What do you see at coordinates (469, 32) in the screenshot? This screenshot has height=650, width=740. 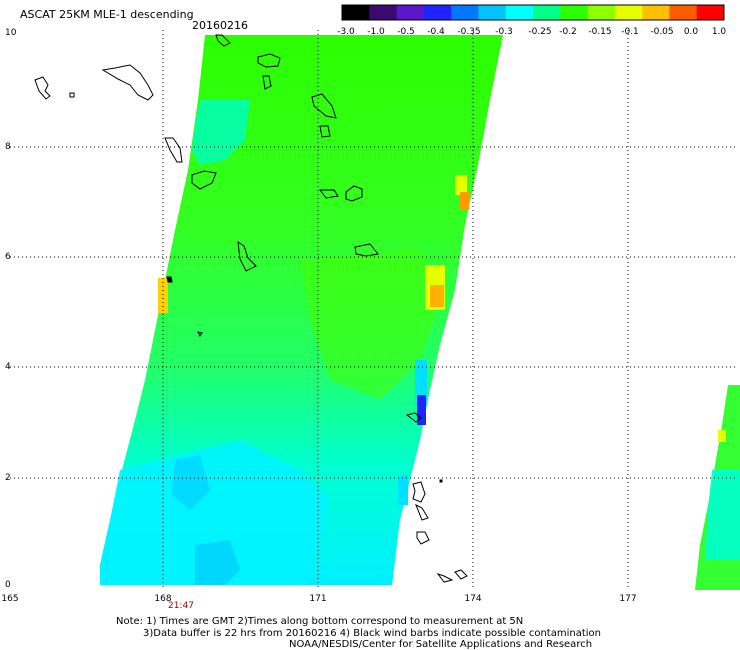 I see `colorbar-label: -0.35` at bounding box center [469, 32].